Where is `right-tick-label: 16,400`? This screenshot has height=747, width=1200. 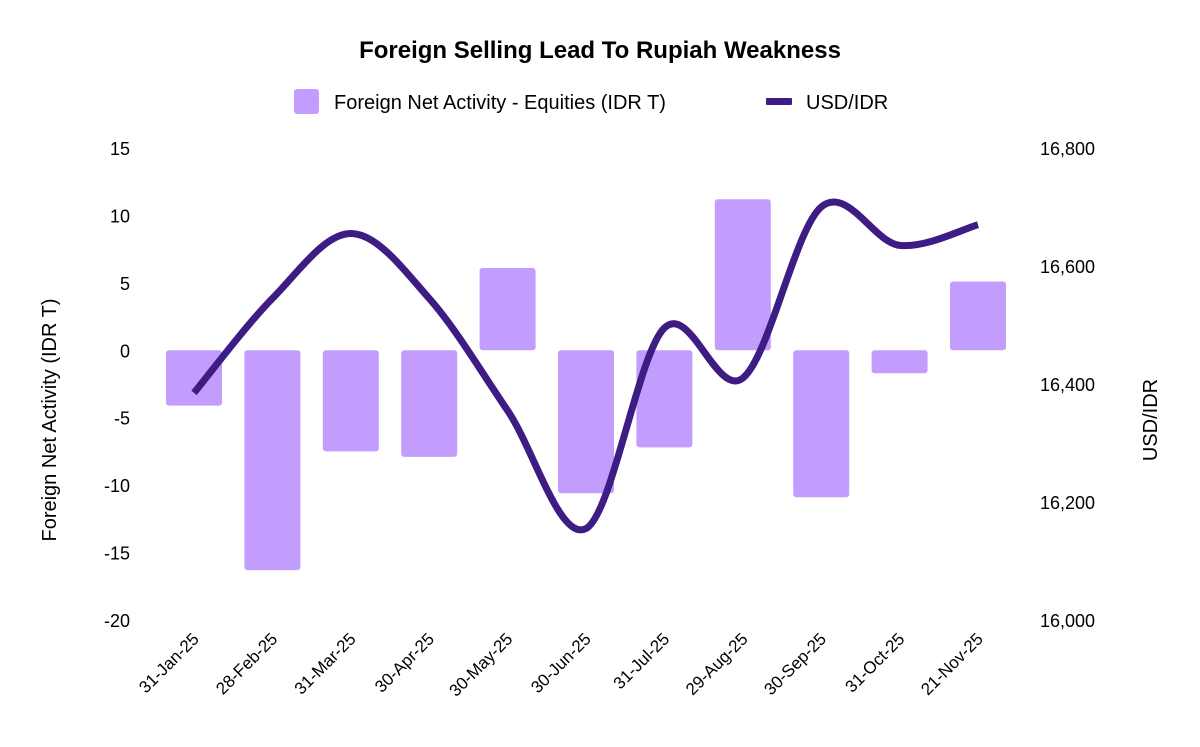 right-tick-label: 16,400 is located at coordinates (1067, 385).